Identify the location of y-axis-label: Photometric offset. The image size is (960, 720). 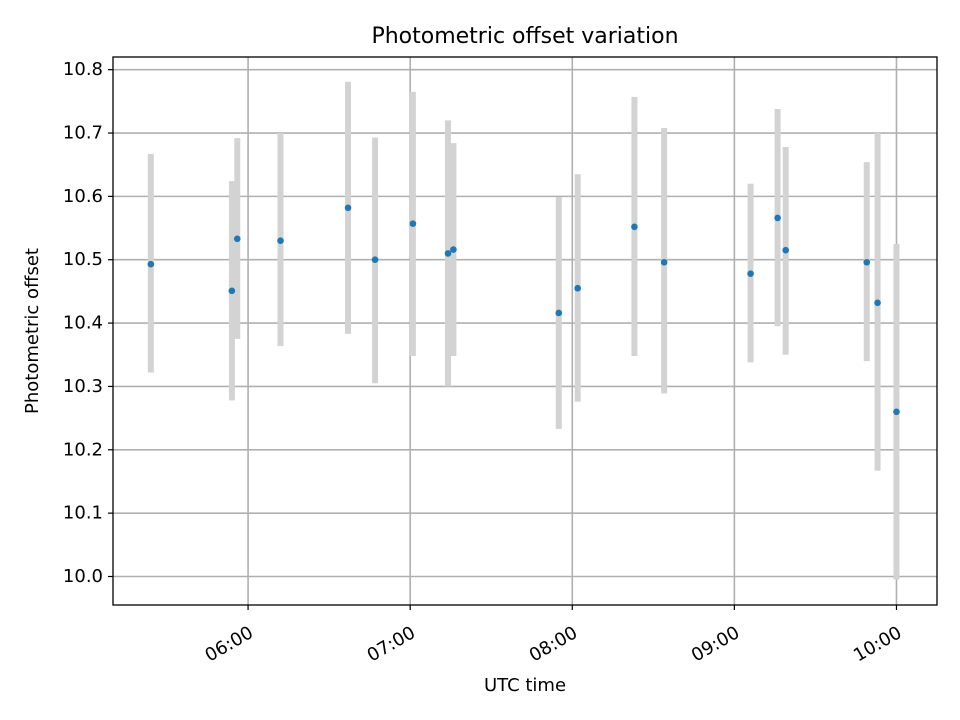
(32, 331).